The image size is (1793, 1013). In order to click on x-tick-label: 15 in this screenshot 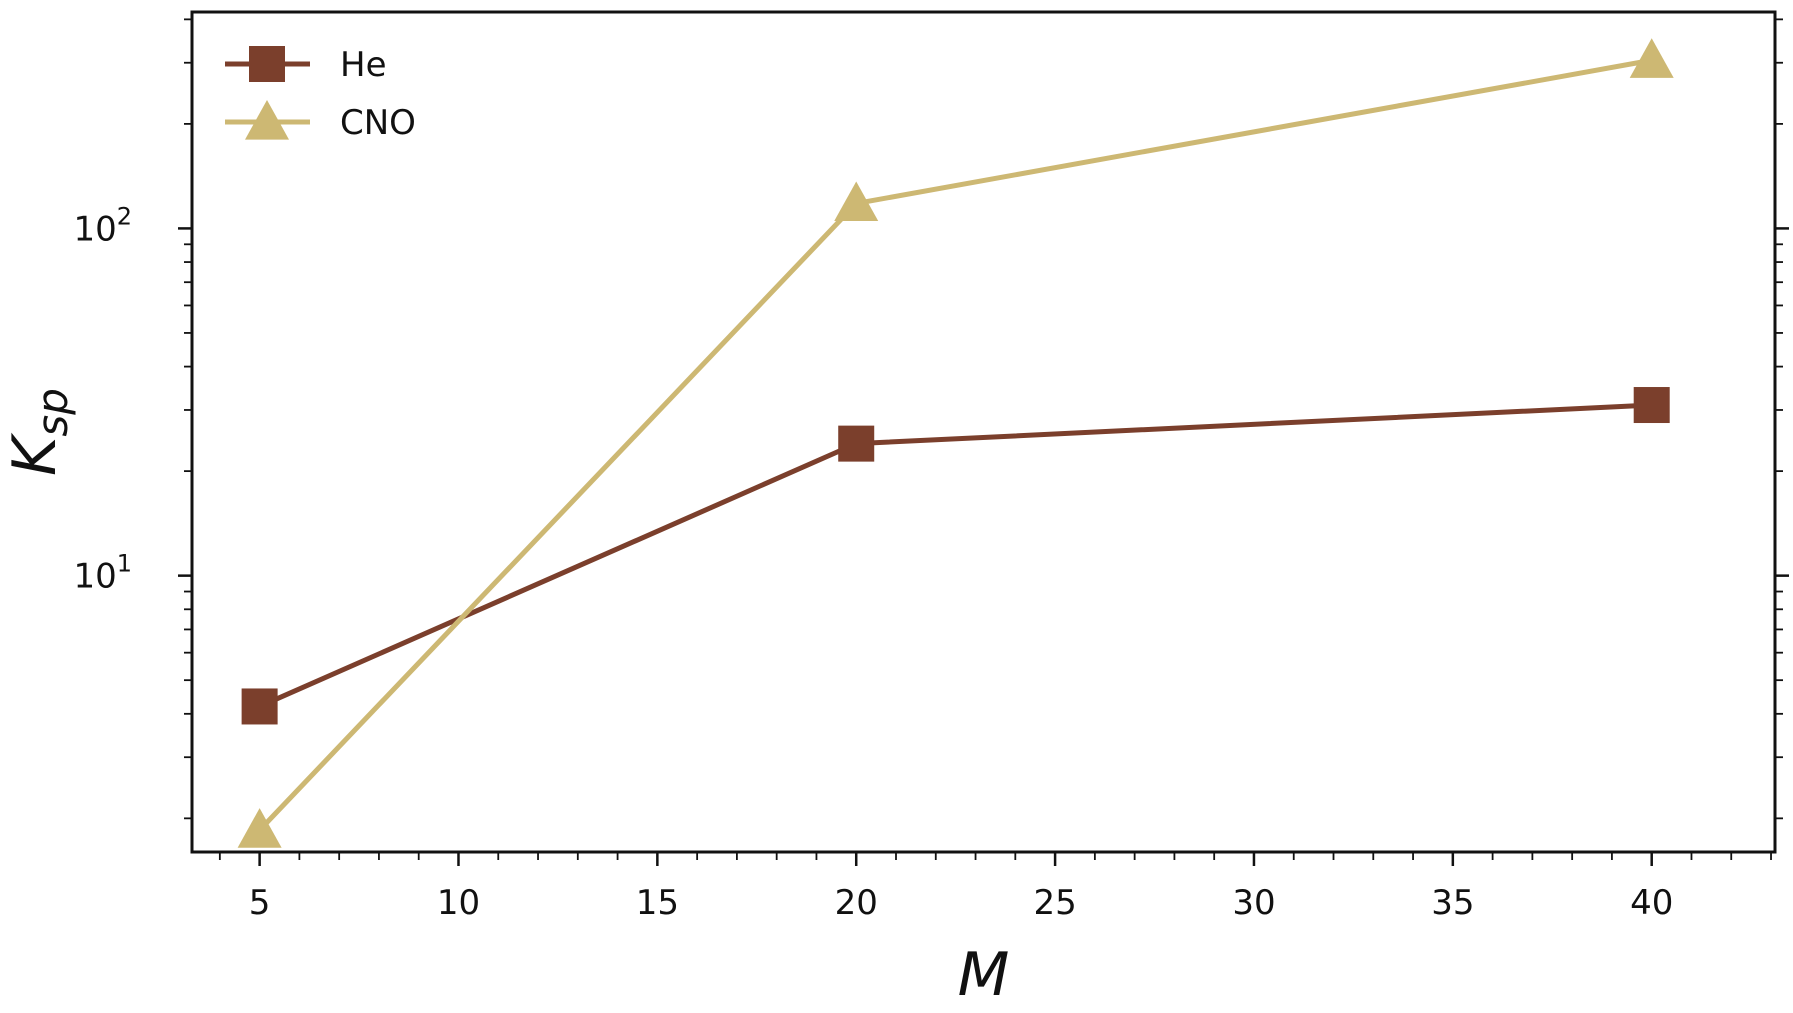, I will do `click(657, 903)`.